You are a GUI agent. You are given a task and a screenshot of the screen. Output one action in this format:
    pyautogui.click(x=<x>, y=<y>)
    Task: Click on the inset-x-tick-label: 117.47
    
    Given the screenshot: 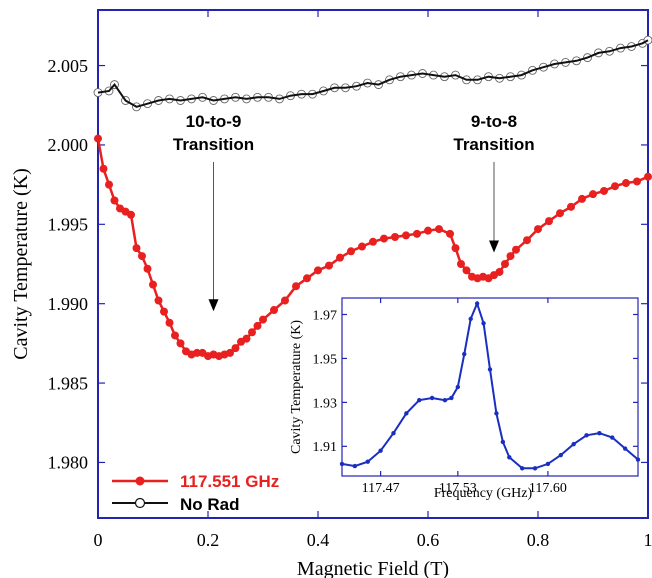 What is the action you would take?
    pyautogui.click(x=381, y=488)
    